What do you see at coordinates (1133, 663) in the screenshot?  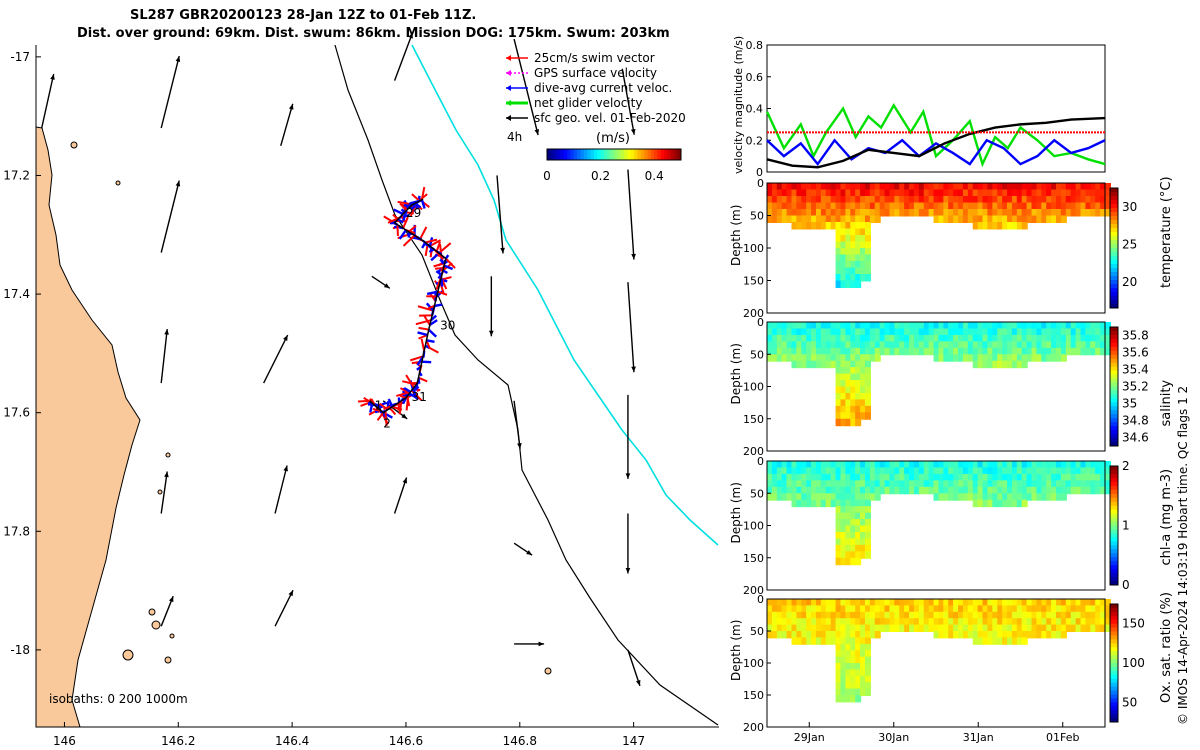 I see `section-colorbar-tick-label: 100` at bounding box center [1133, 663].